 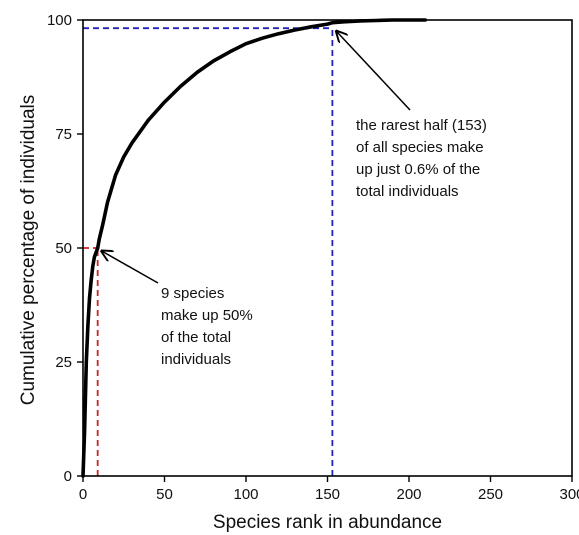 I want to click on annotation-line: total individuals, so click(x=407, y=191).